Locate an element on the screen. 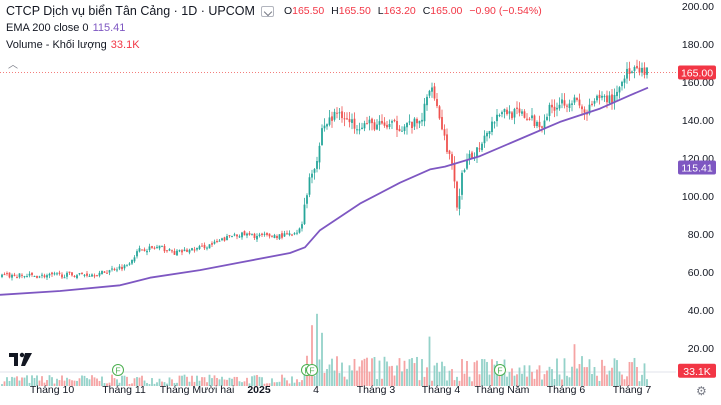  symbol-title: CTCP Dịch vụ biển Tân Cảng · 1D · UPCOM is located at coordinates (130, 11).